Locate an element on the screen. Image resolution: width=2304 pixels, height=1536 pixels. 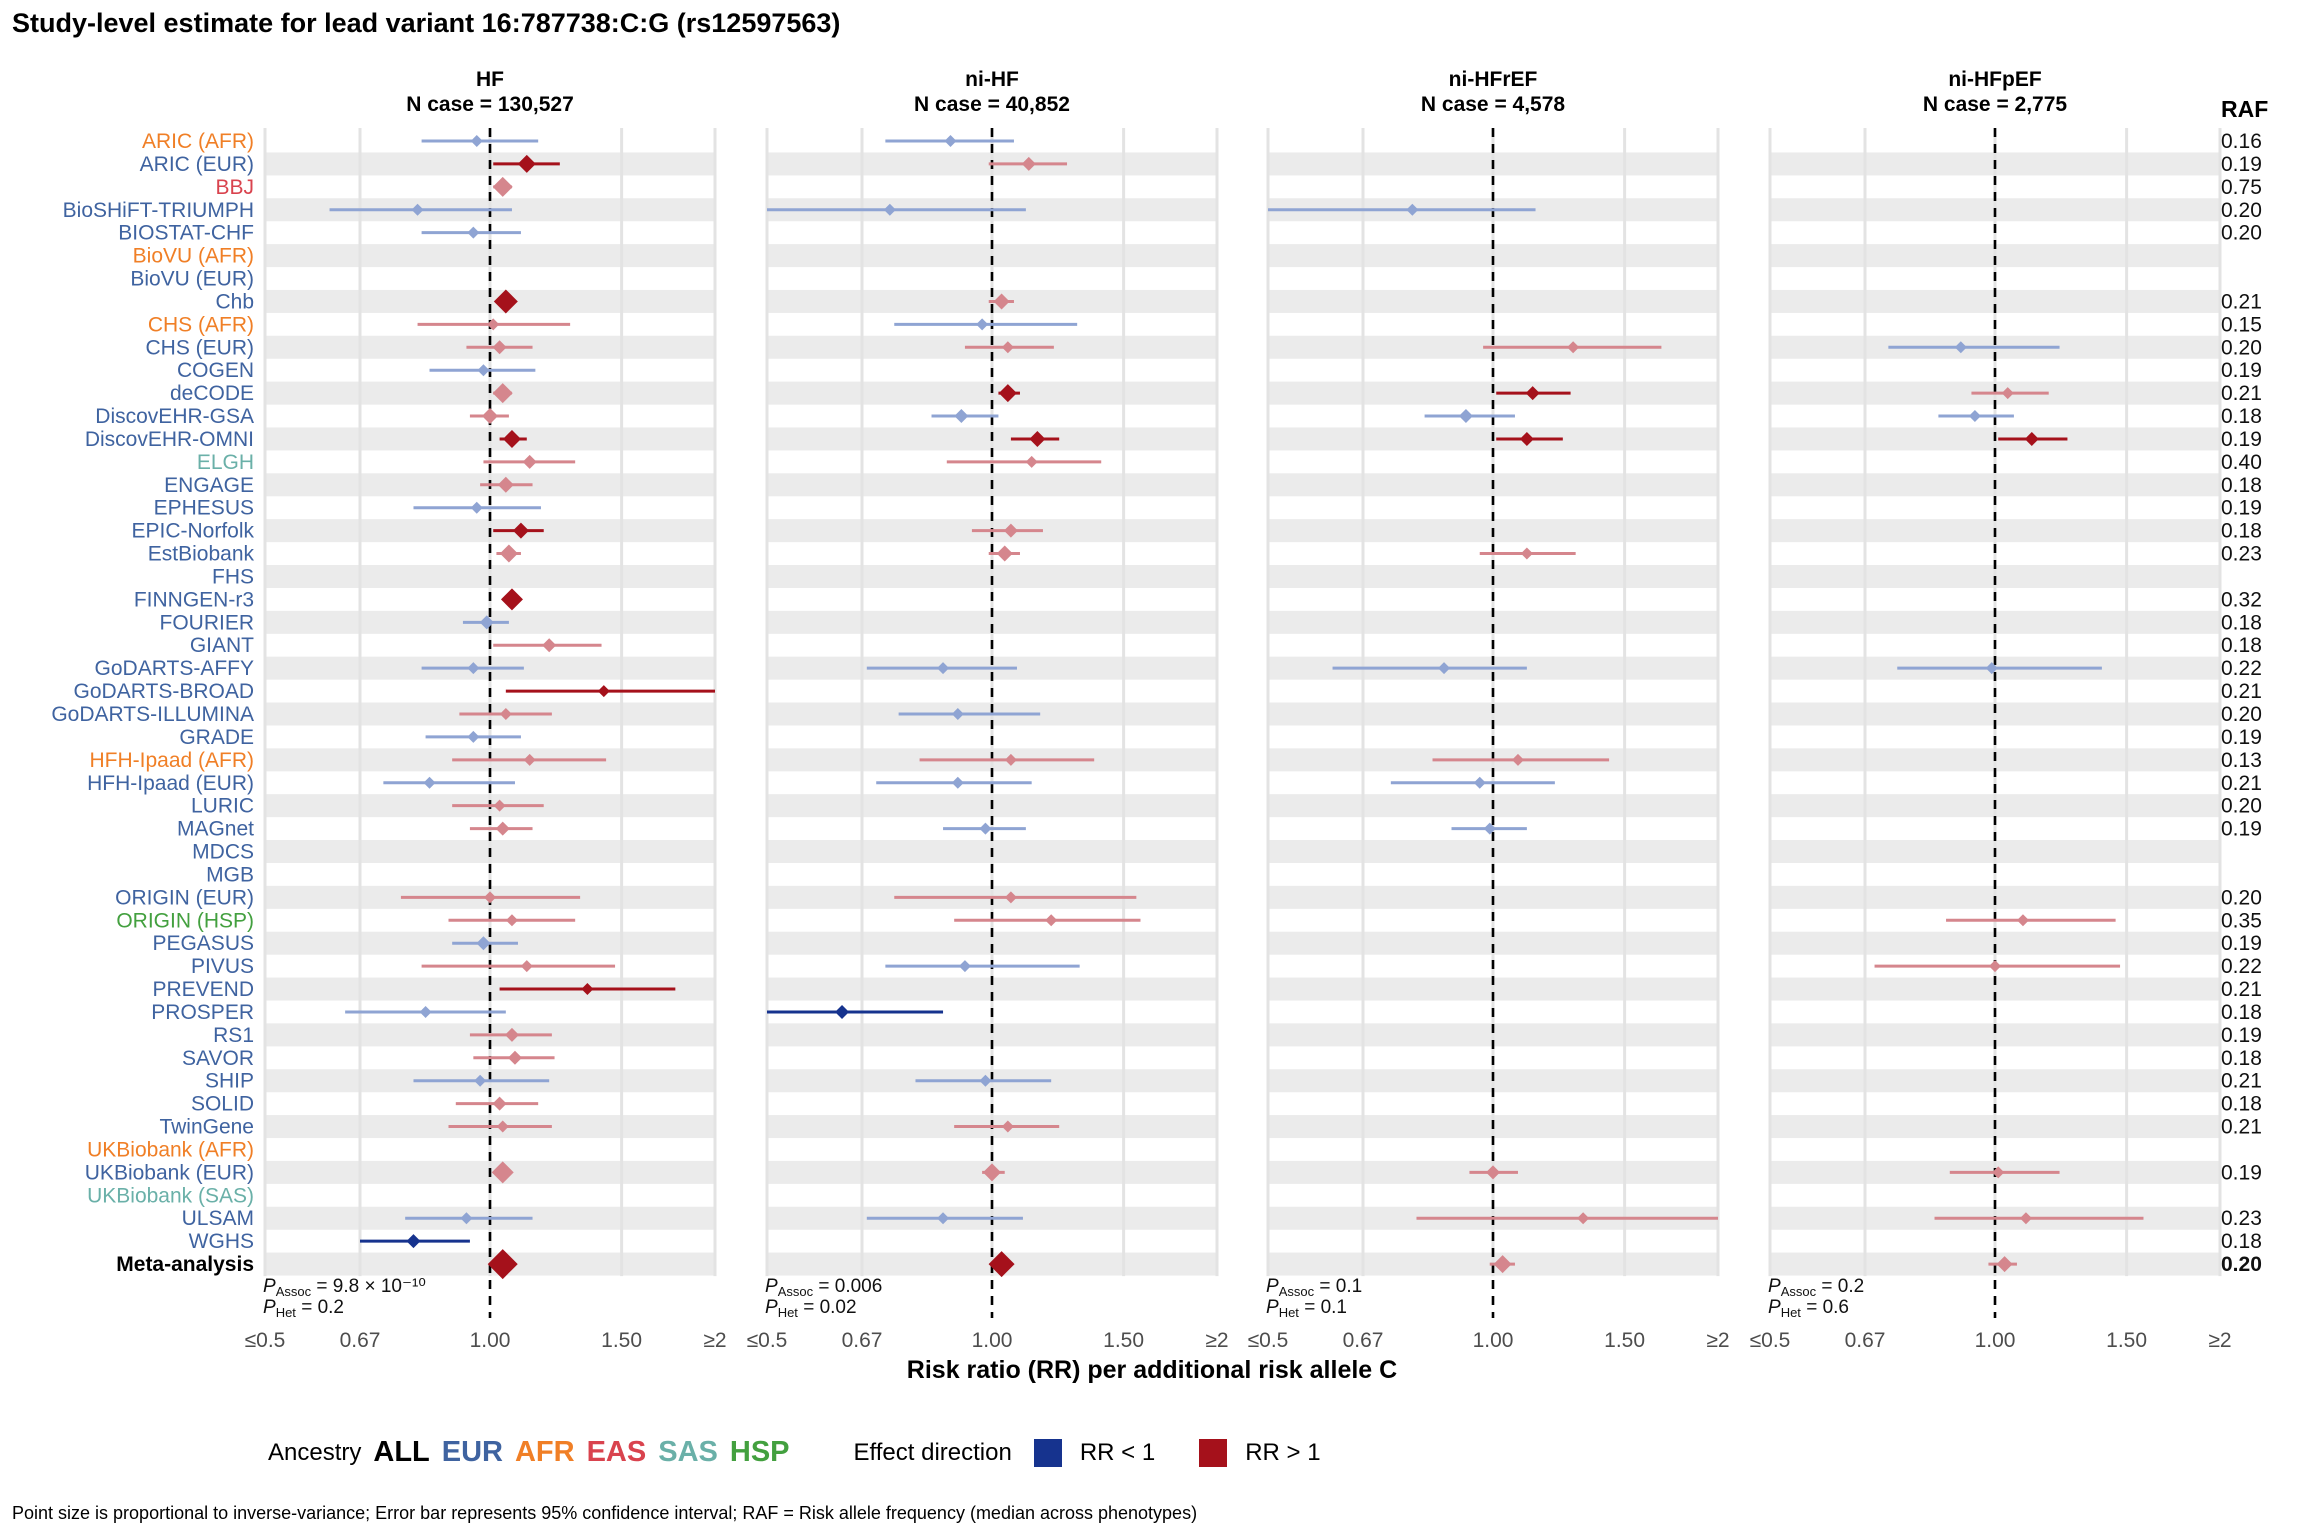
raf-value: 0.75 is located at coordinates (2241, 187).